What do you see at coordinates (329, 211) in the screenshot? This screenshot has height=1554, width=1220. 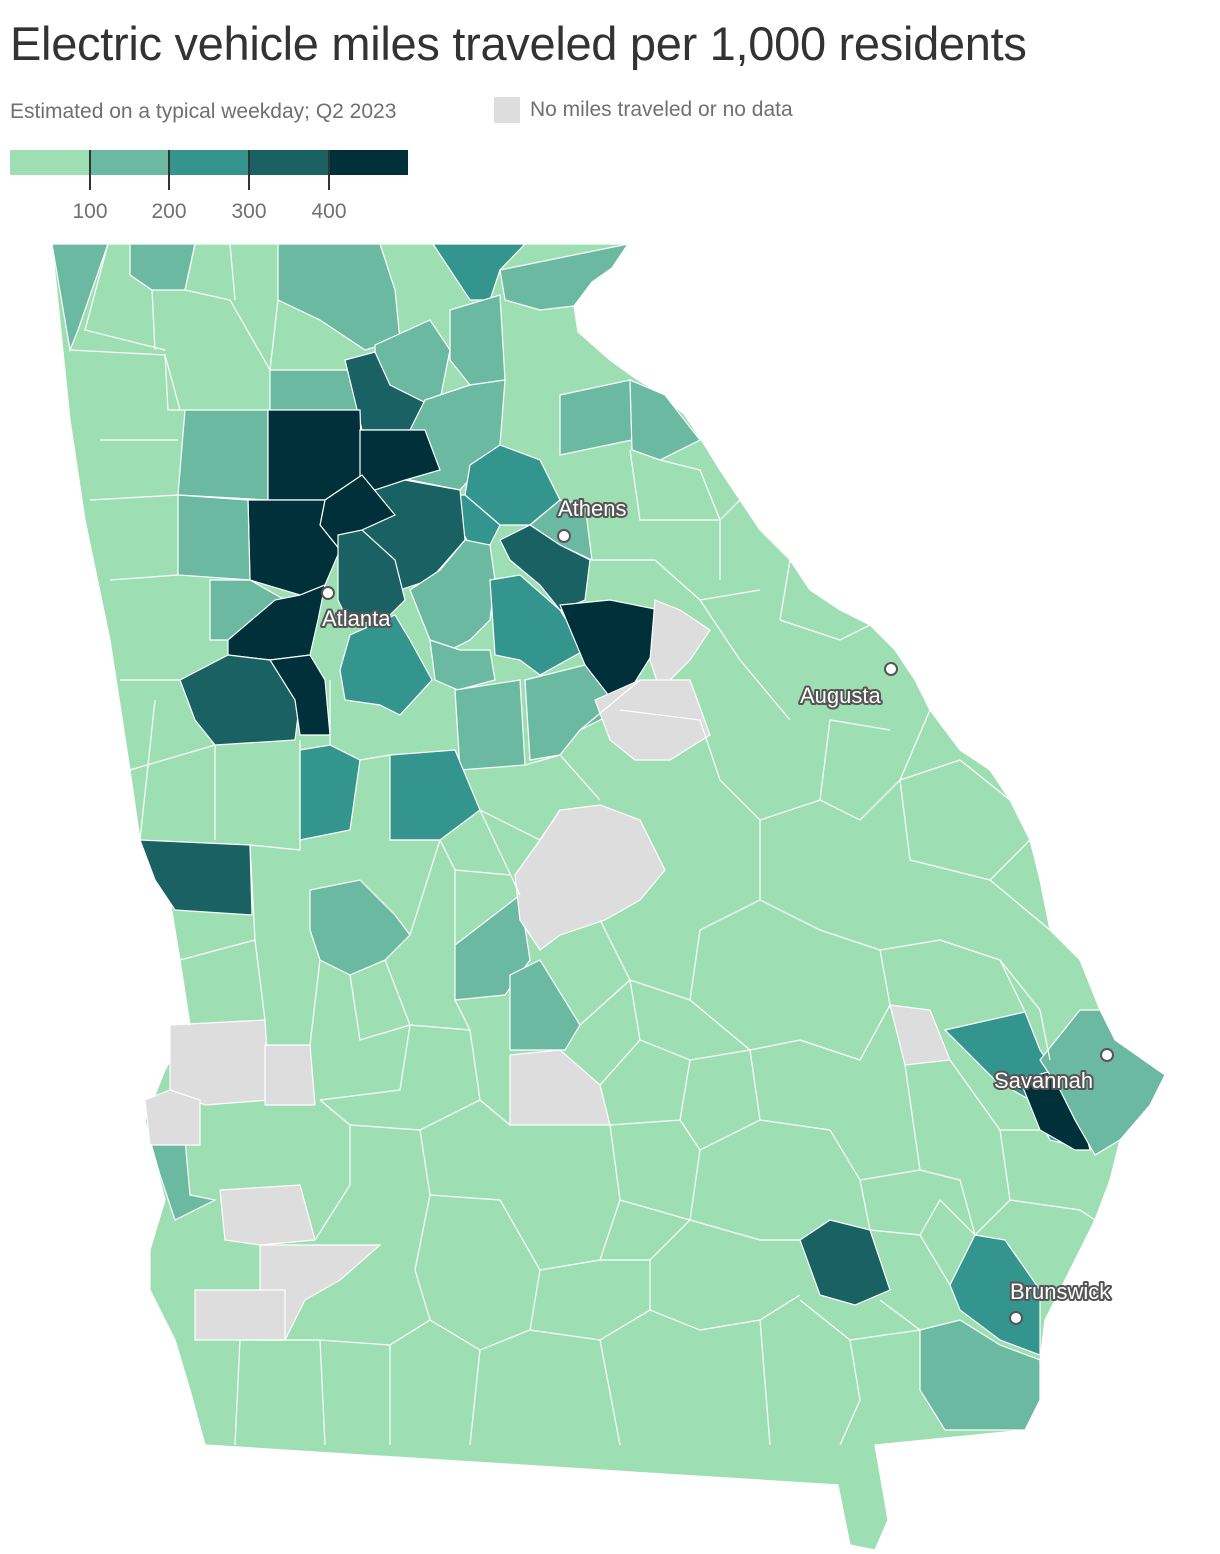 I see `scale-label-400: 400` at bounding box center [329, 211].